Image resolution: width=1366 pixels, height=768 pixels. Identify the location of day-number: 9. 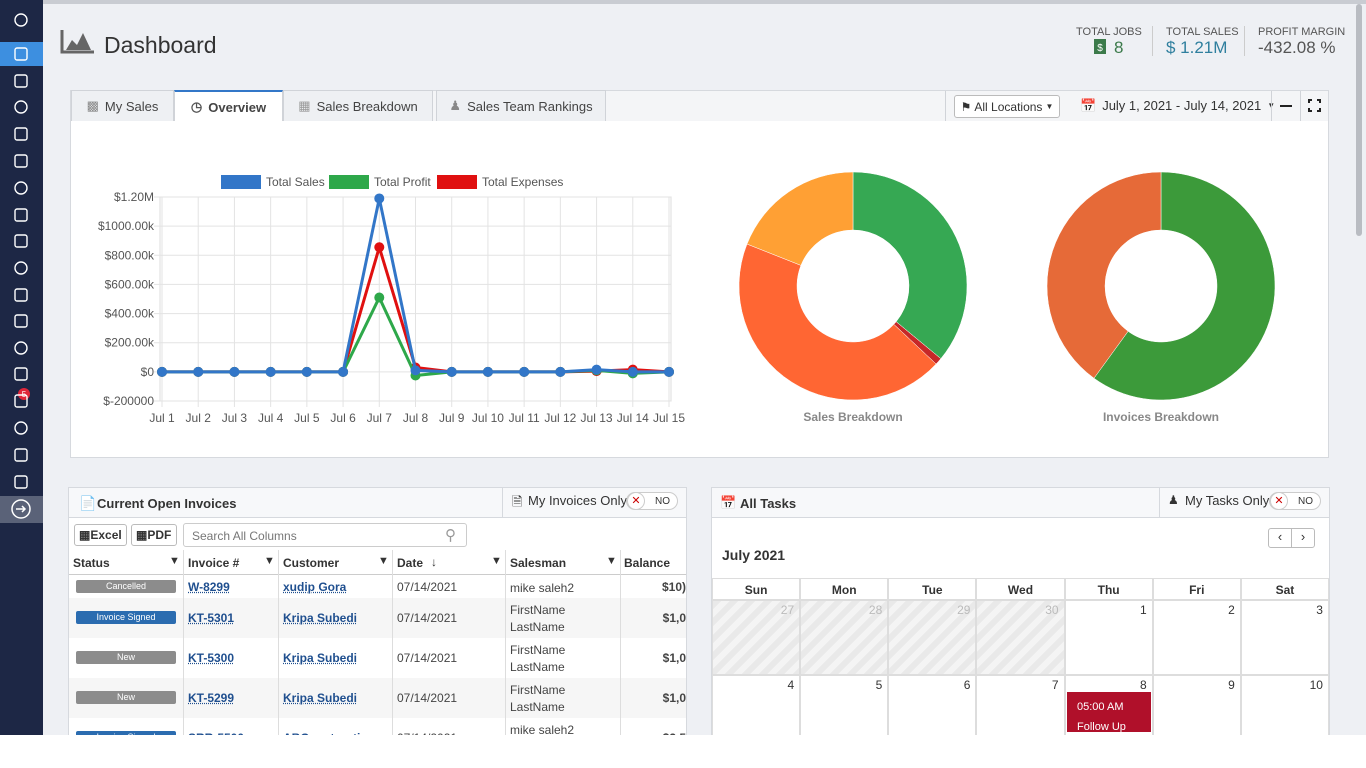
(1194, 685).